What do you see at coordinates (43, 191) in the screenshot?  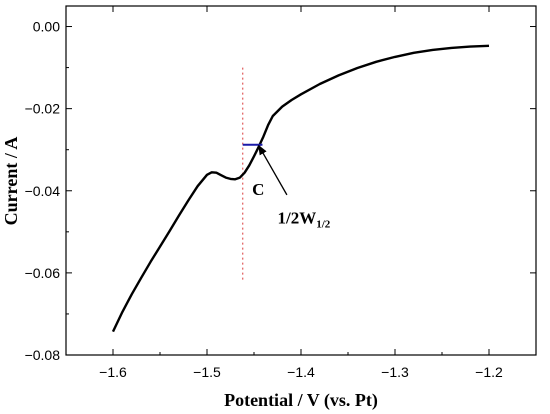 I see `y-tick-label: −0.04` at bounding box center [43, 191].